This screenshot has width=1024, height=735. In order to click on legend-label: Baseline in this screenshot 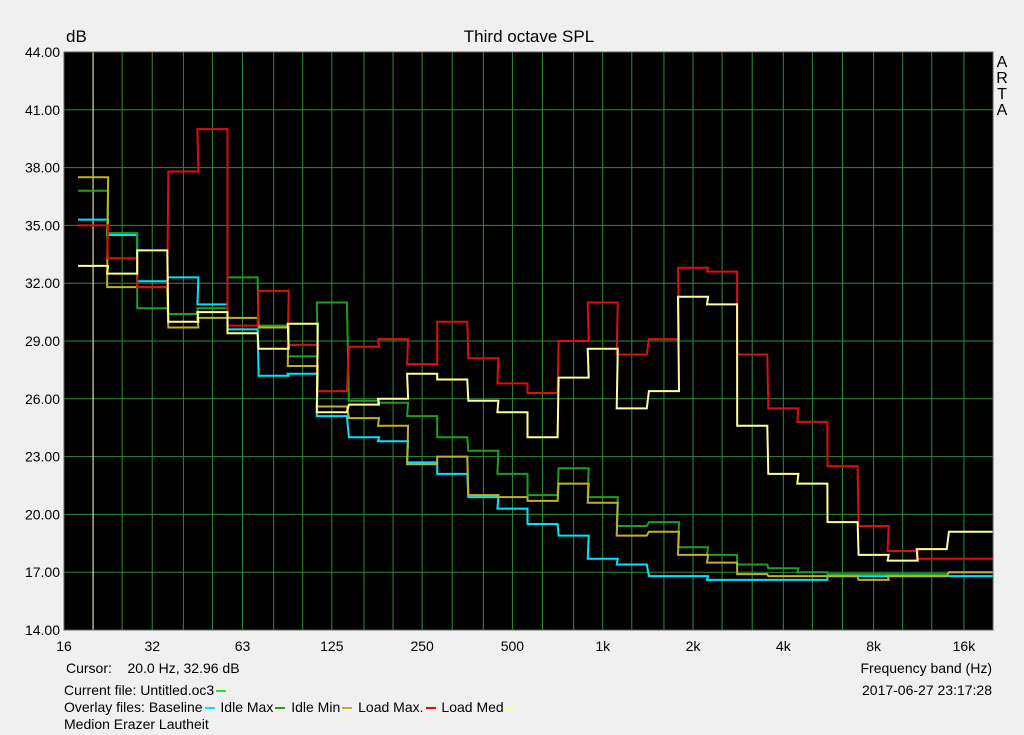, I will do `click(175, 707)`.